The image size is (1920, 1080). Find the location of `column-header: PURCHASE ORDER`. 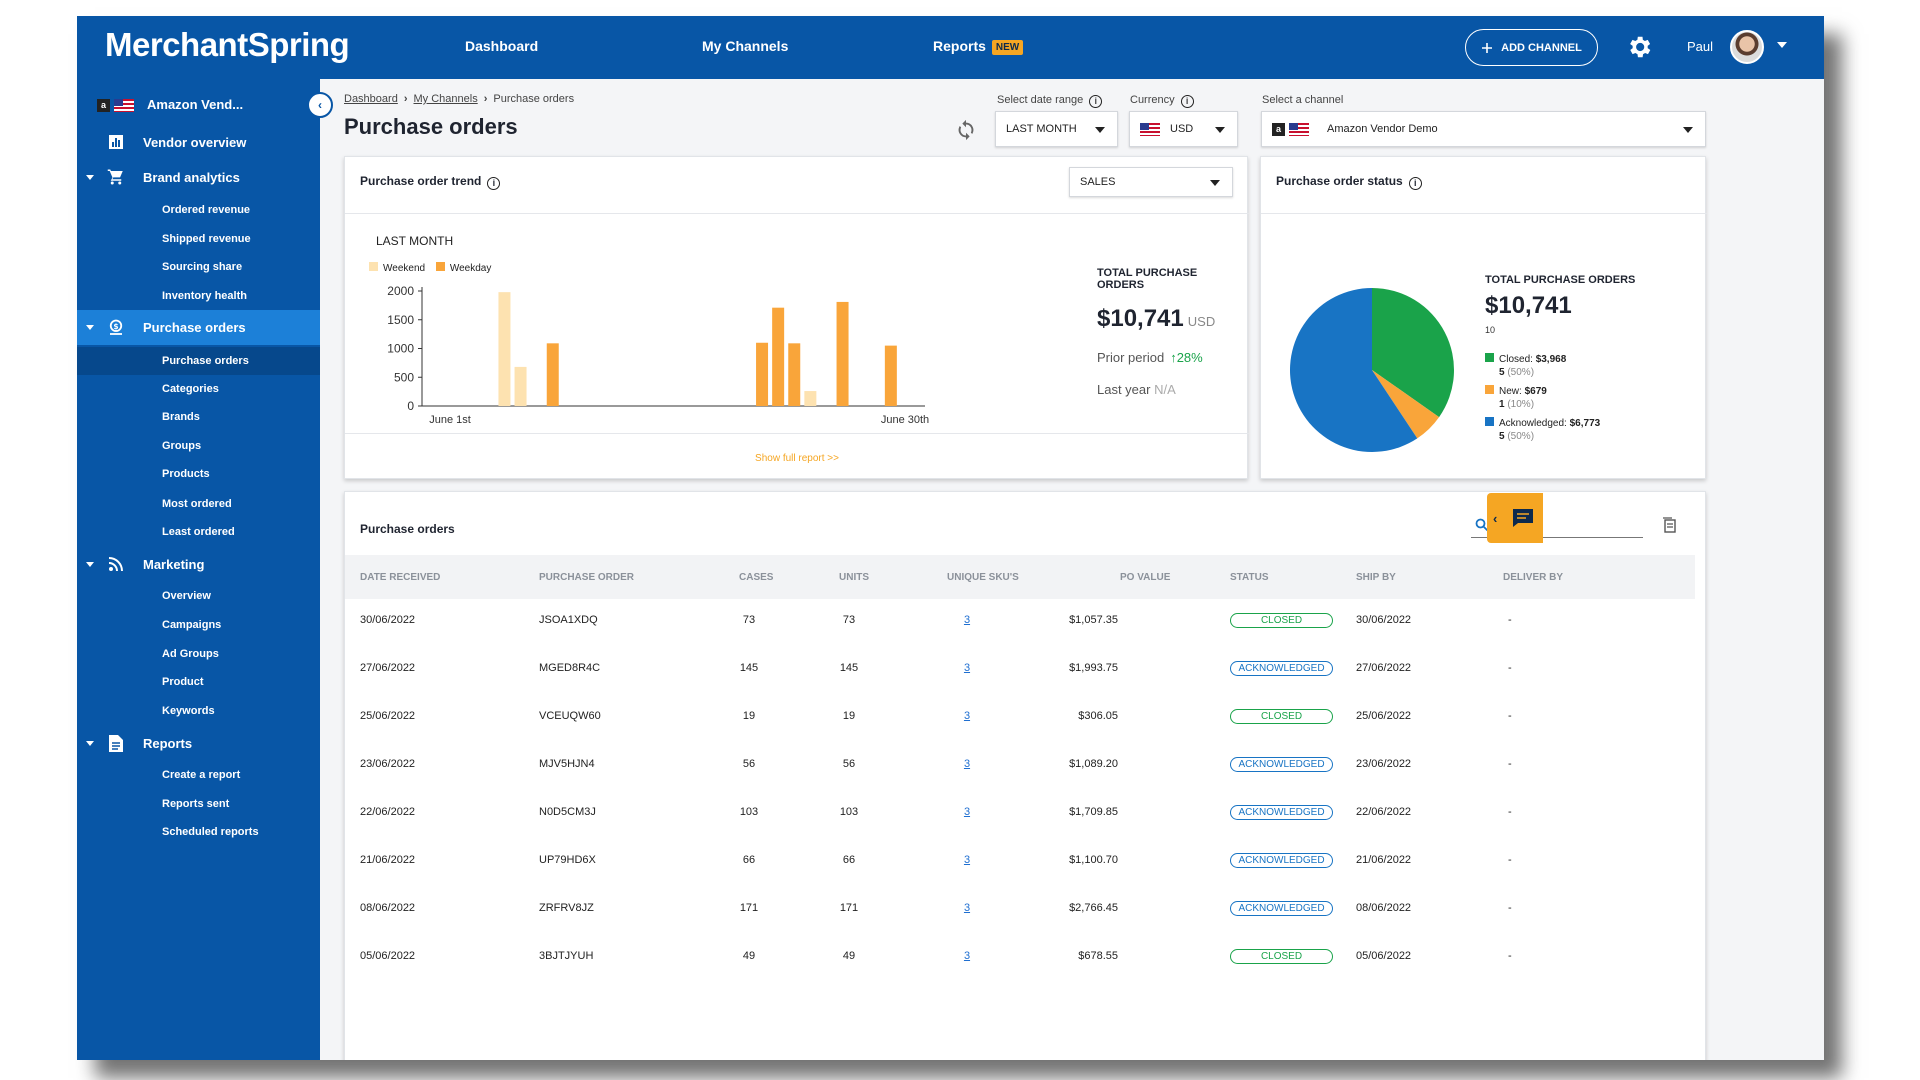

column-header: PURCHASE ORDER is located at coordinates (587, 577).